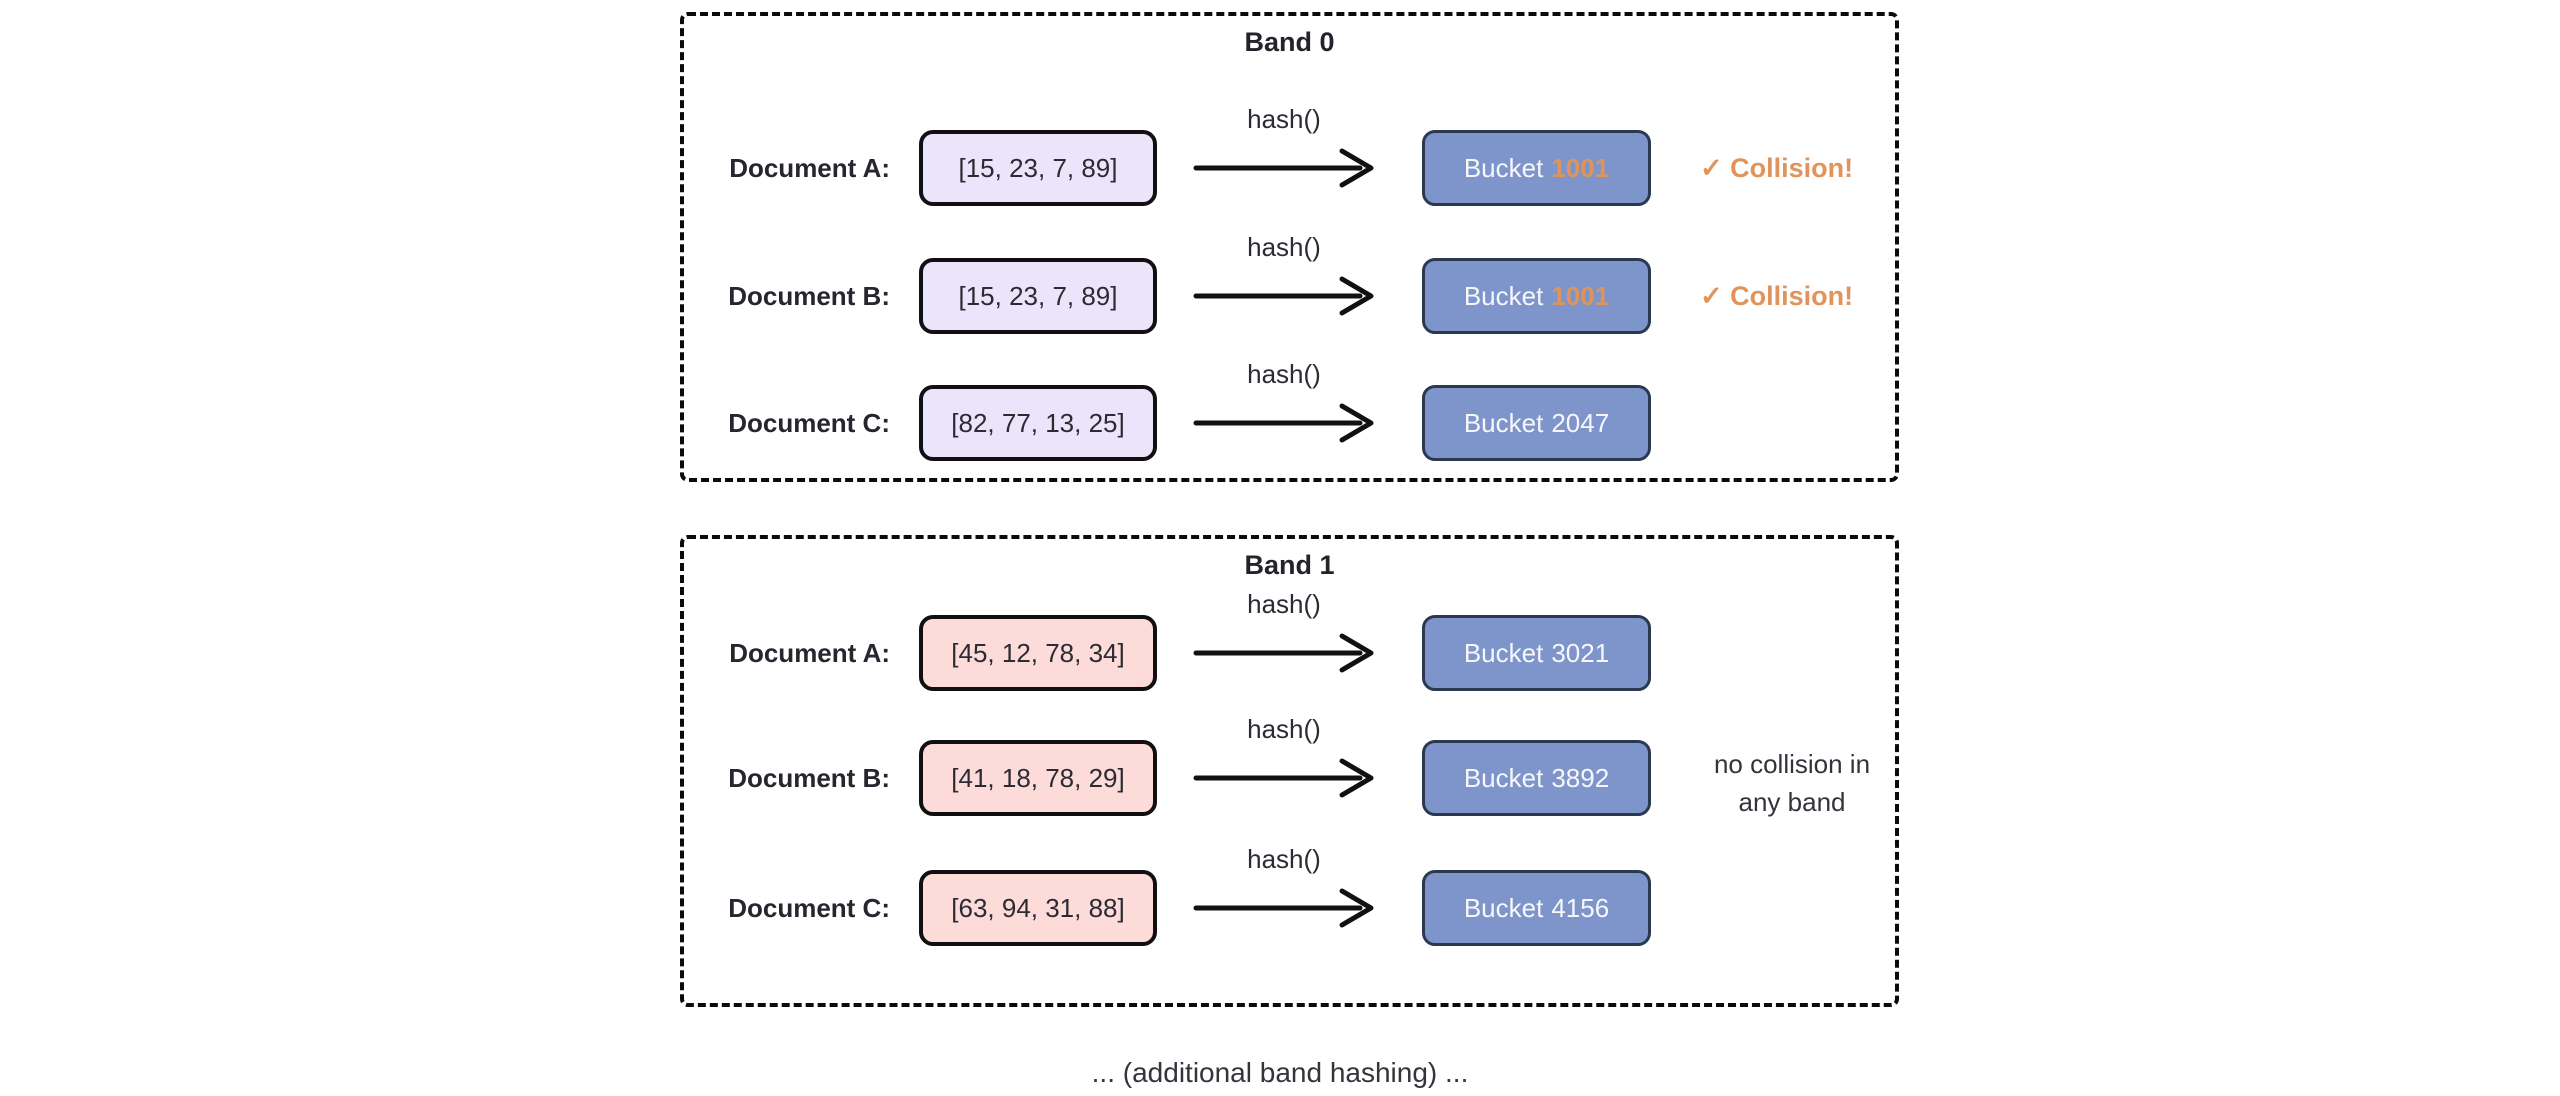  Describe the element at coordinates (1792, 783) in the screenshot. I see `no-collision-note: no collision in any band` at that location.